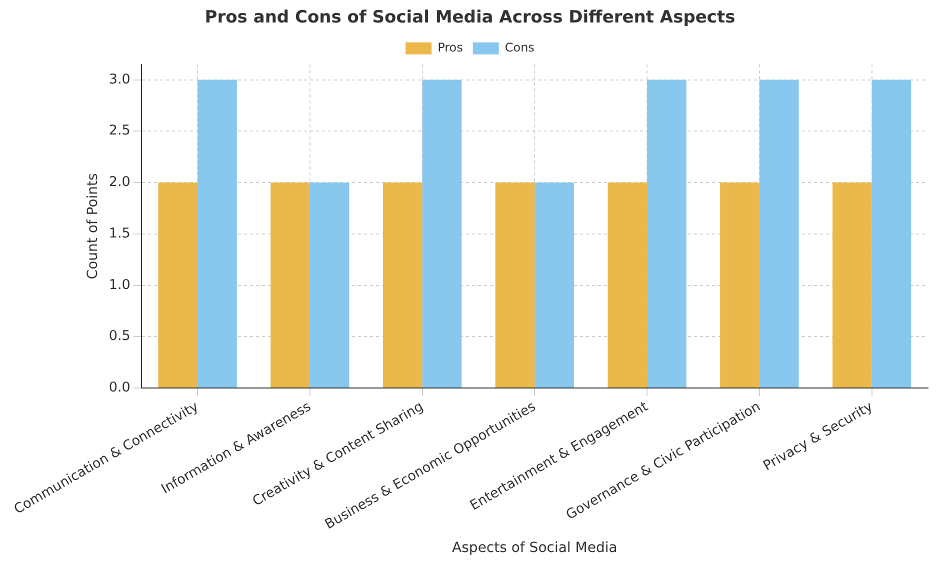  What do you see at coordinates (119, 284) in the screenshot?
I see `y-tick-label: 1.0` at bounding box center [119, 284].